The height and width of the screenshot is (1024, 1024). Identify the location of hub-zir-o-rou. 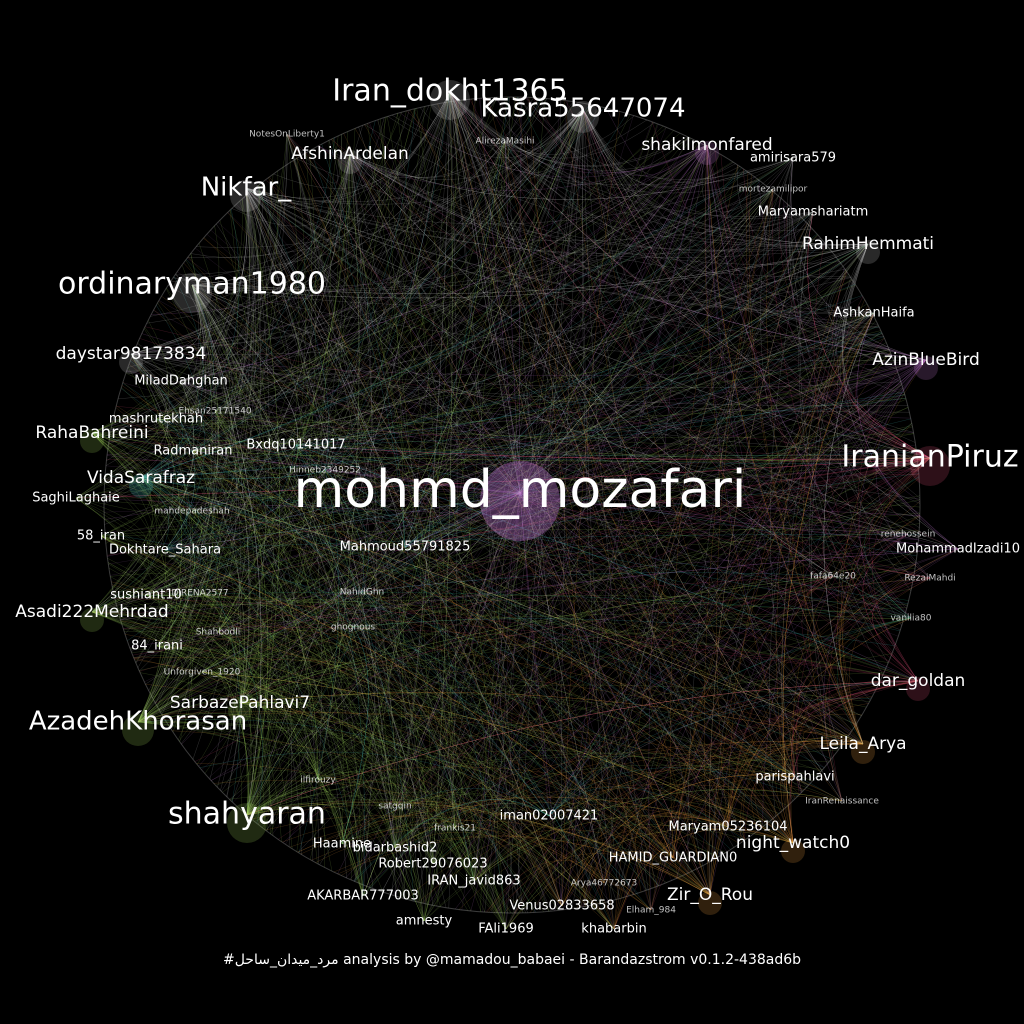
(710, 903).